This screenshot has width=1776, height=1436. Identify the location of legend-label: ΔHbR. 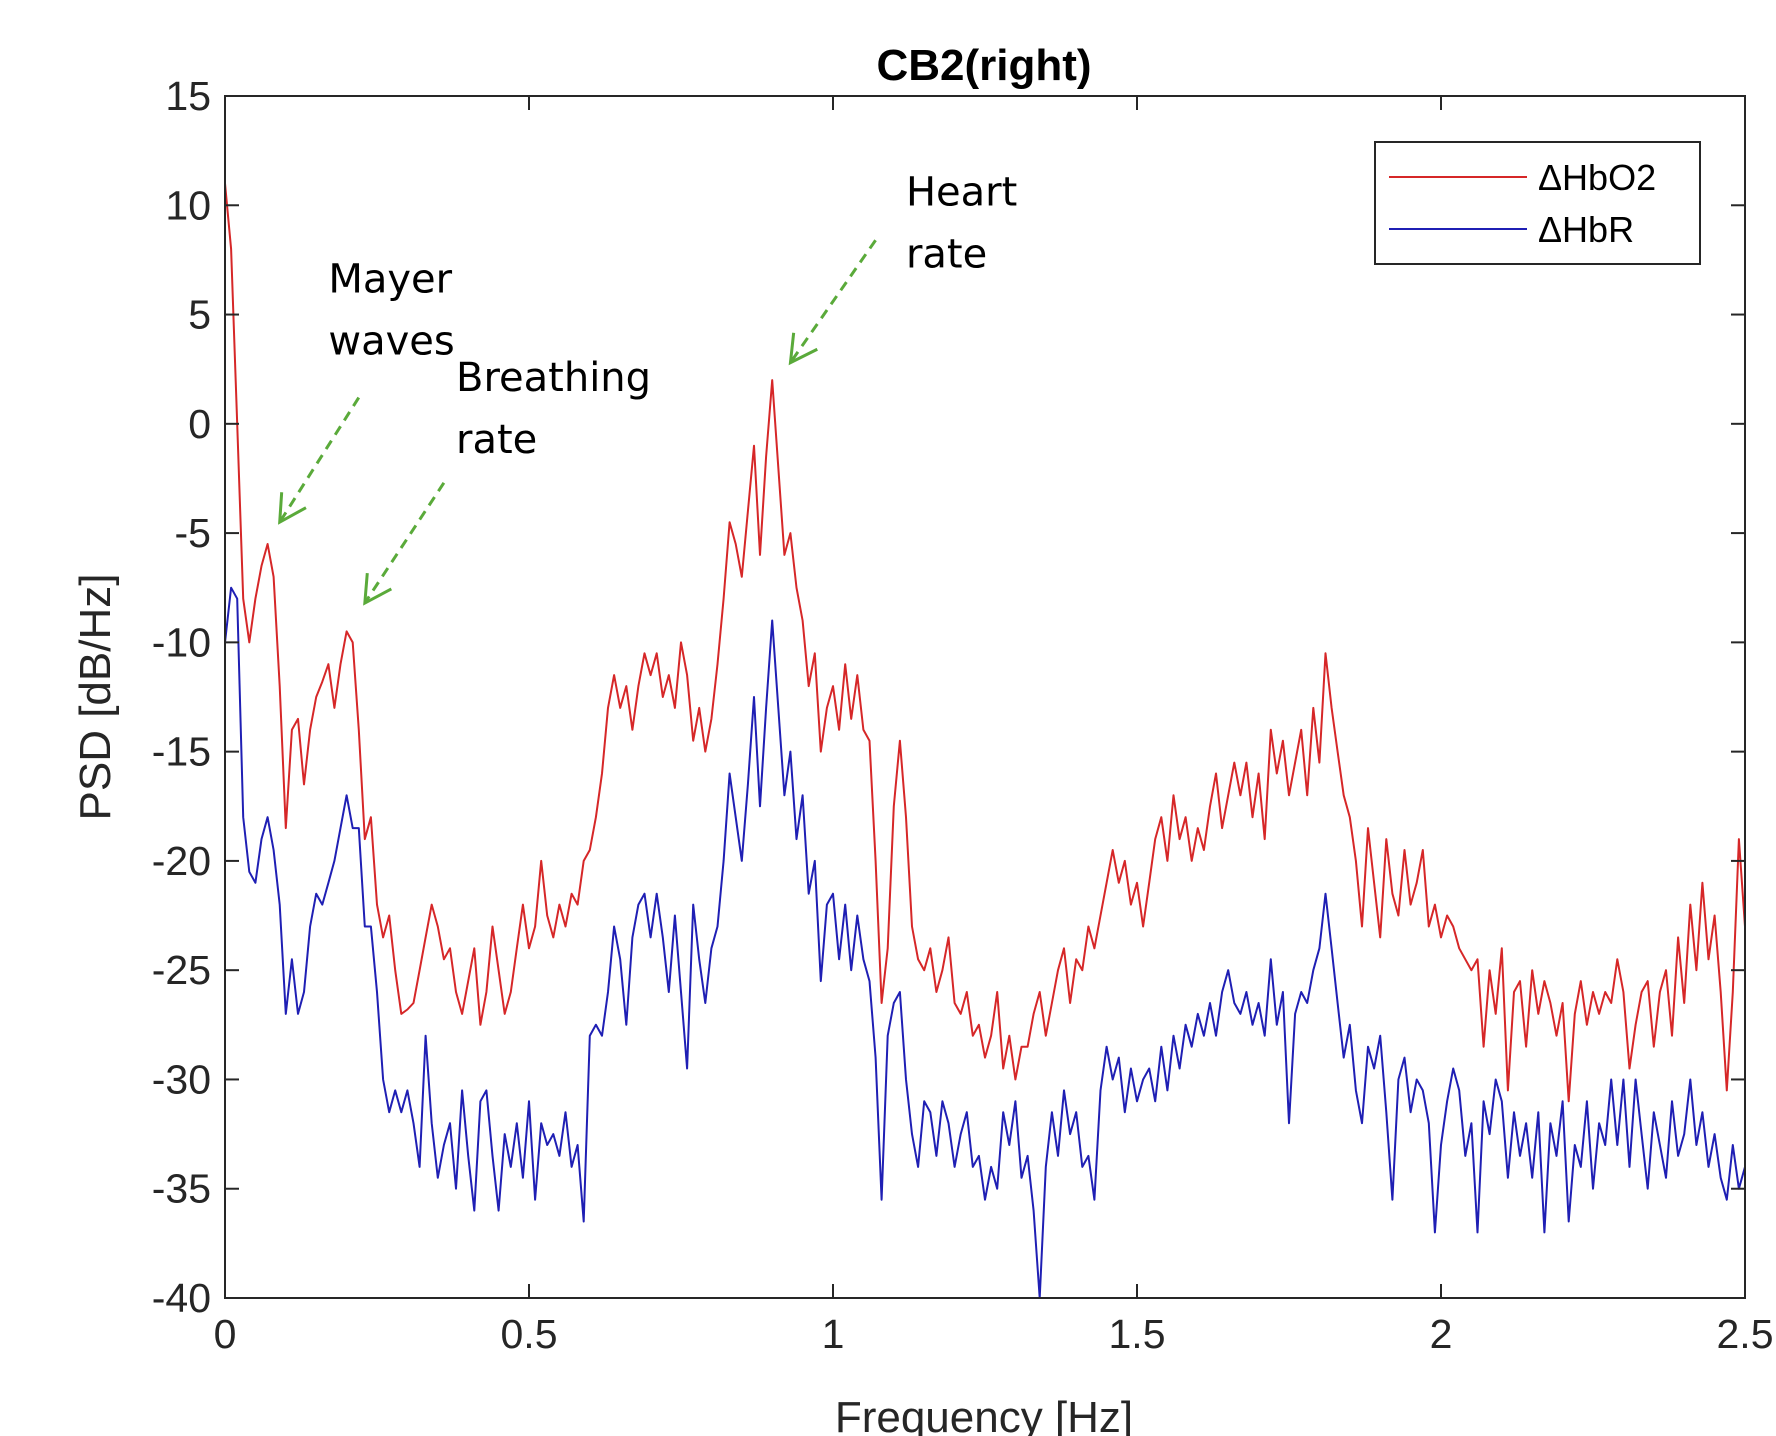
(1586, 229).